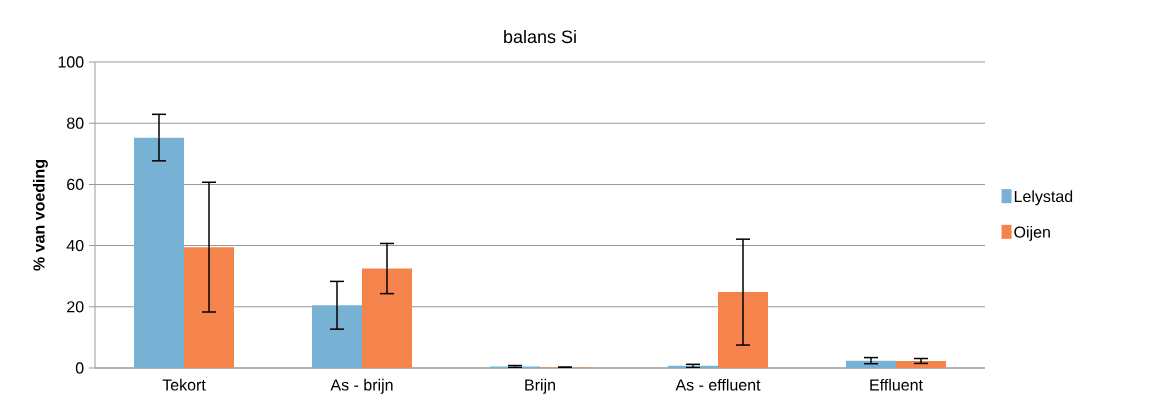 The height and width of the screenshot is (415, 1150). What do you see at coordinates (718, 384) in the screenshot?
I see `x-tick-label: As - effluent` at bounding box center [718, 384].